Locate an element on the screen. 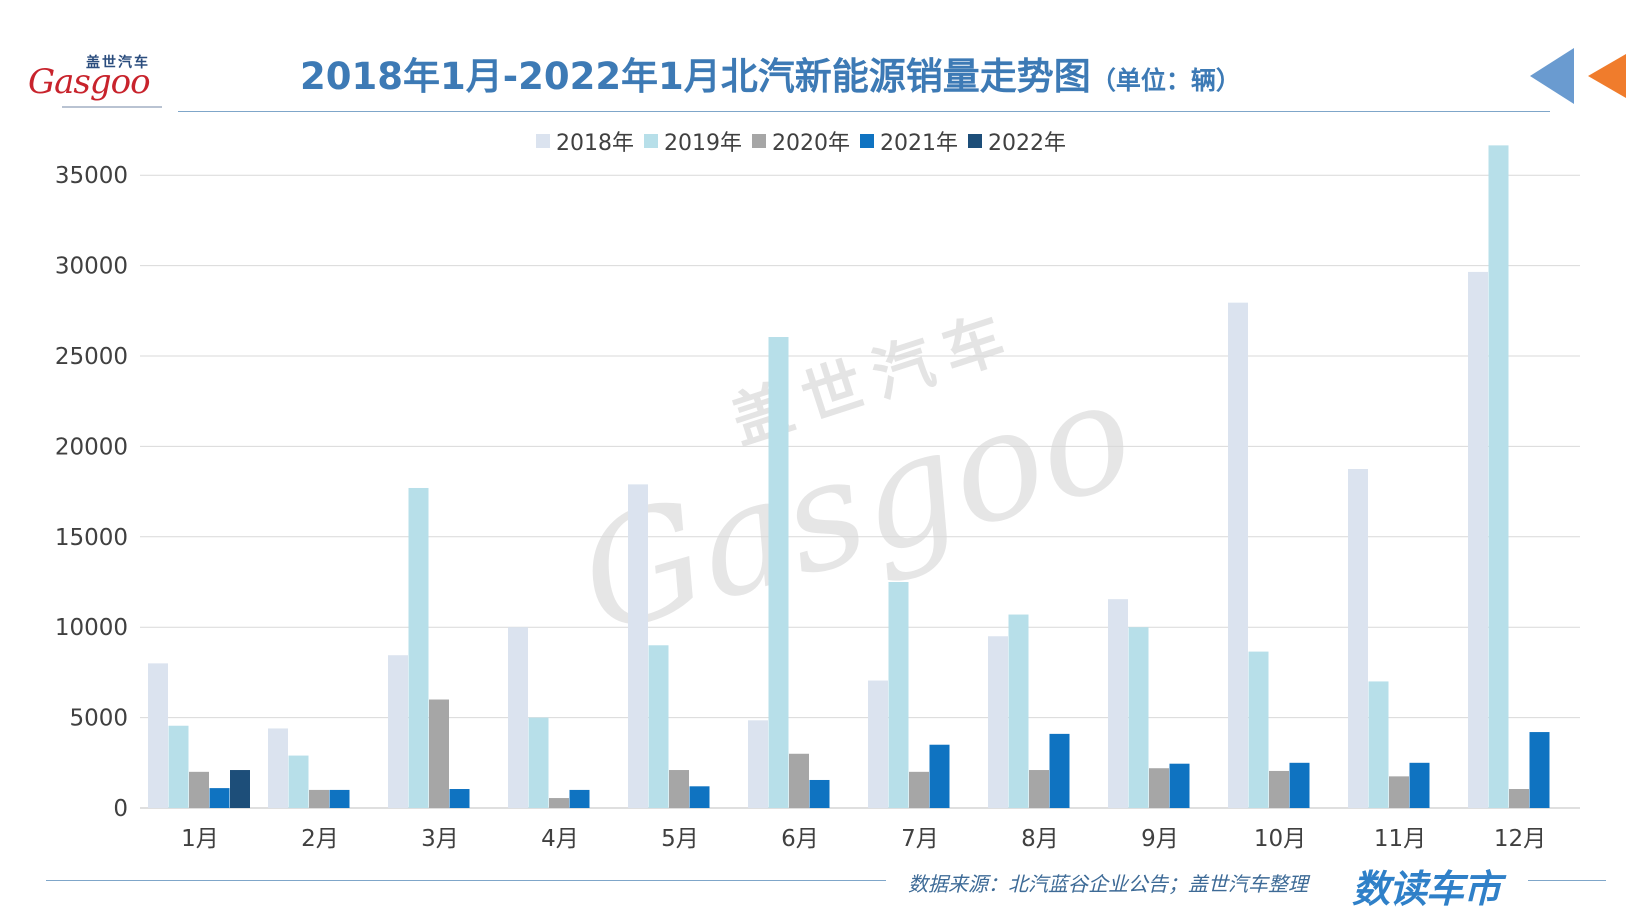  chart-legend: 2018年 2019年 2020年 2021年 2022年 is located at coordinates (801, 141).